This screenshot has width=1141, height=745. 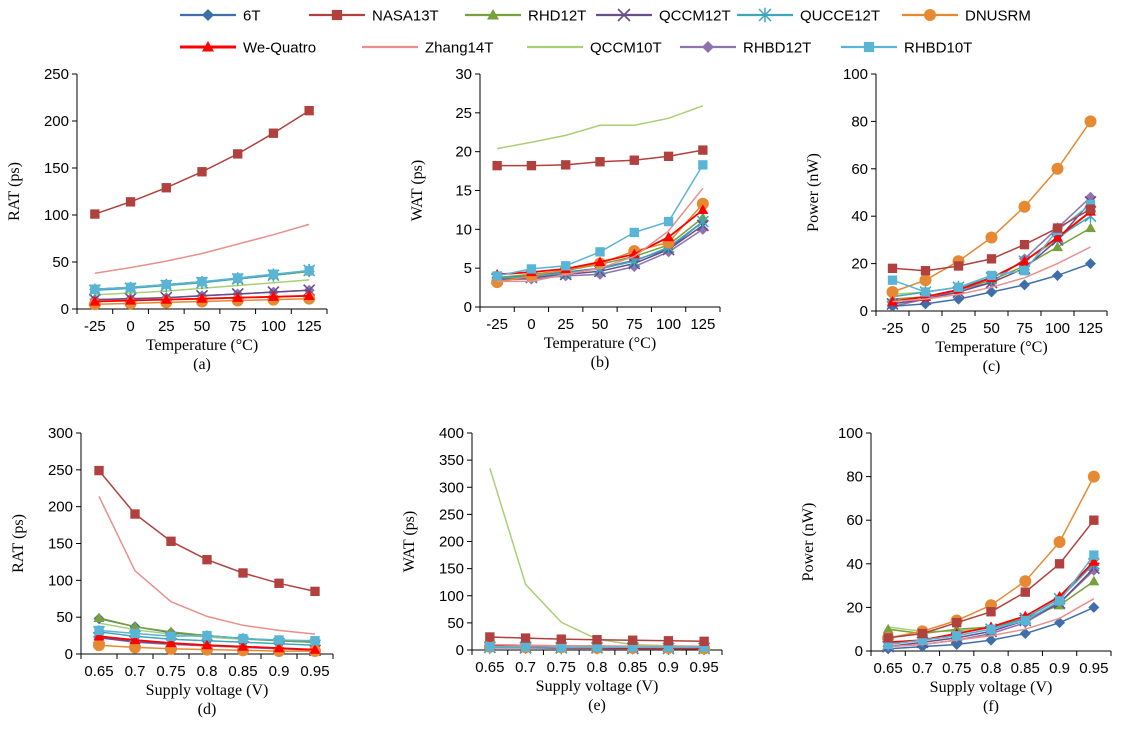 What do you see at coordinates (468, 268) in the screenshot?
I see `y-tick-label: 5` at bounding box center [468, 268].